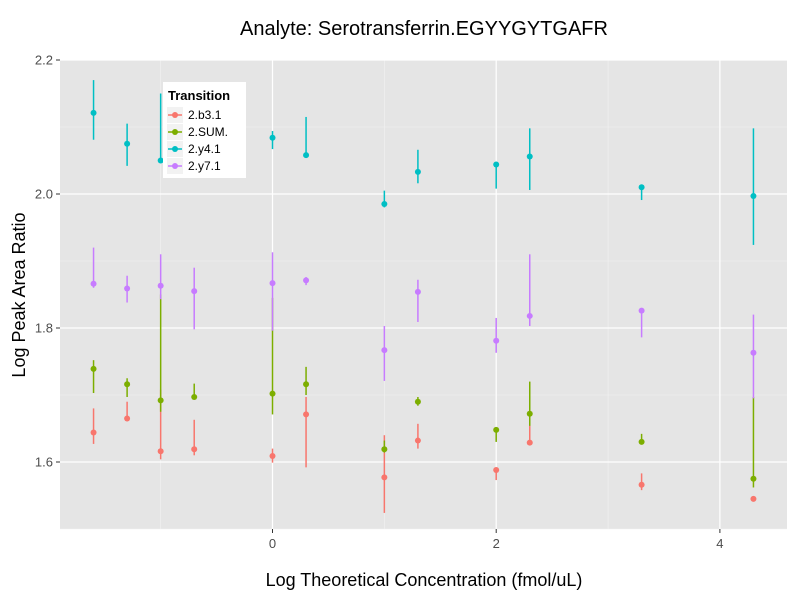  I want to click on x-axis-label: Log Theoretical Concentration (fmol/uL), so click(424, 580).